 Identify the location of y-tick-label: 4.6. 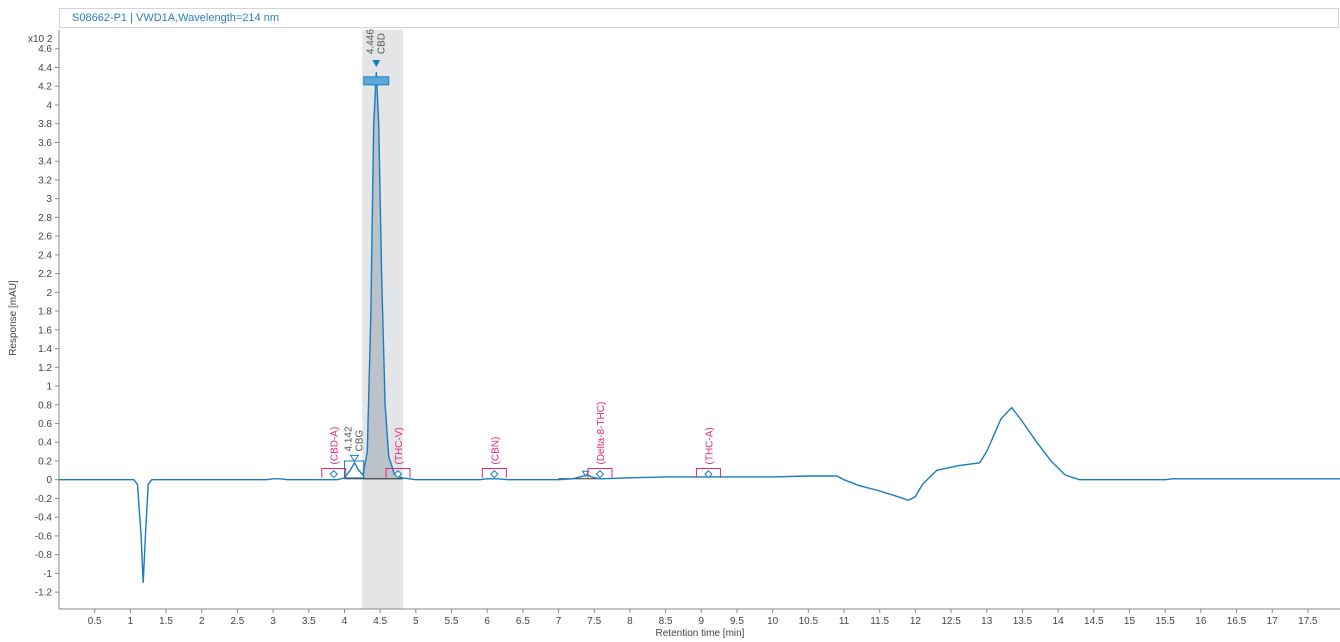
(45, 49).